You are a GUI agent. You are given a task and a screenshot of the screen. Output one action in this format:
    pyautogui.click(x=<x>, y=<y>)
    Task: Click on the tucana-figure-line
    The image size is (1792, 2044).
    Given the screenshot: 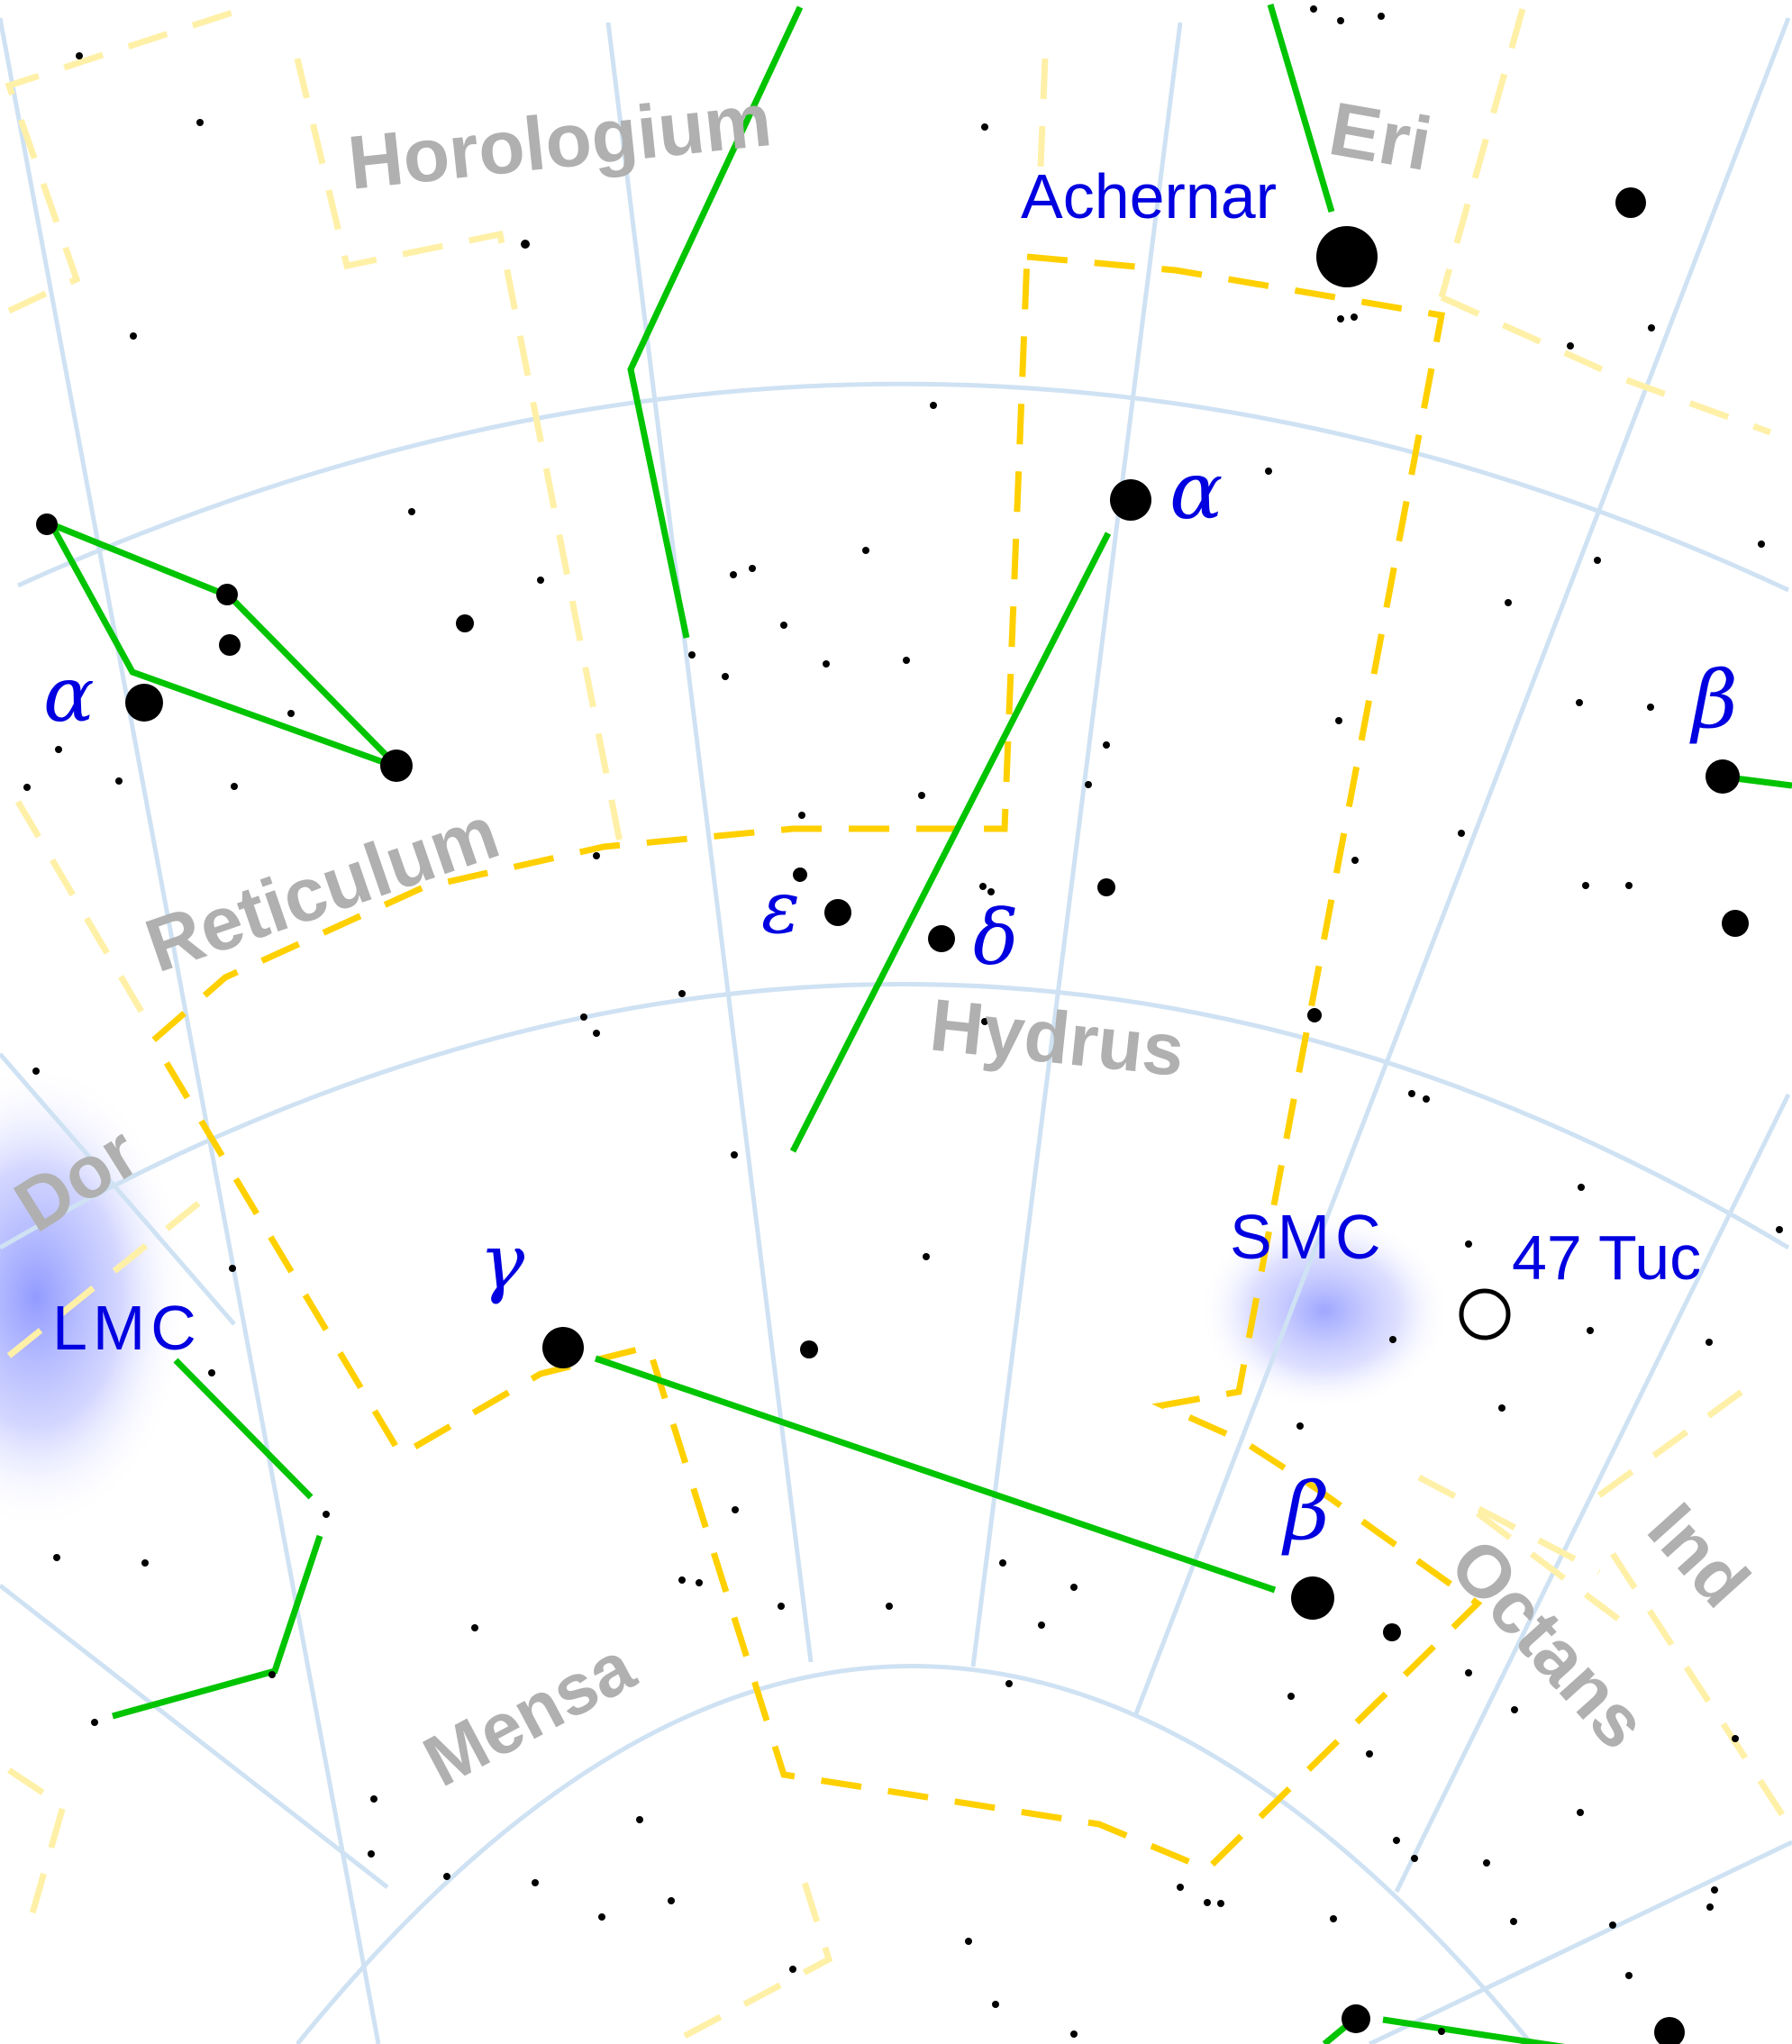 What is the action you would take?
    pyautogui.click(x=1474, y=2030)
    